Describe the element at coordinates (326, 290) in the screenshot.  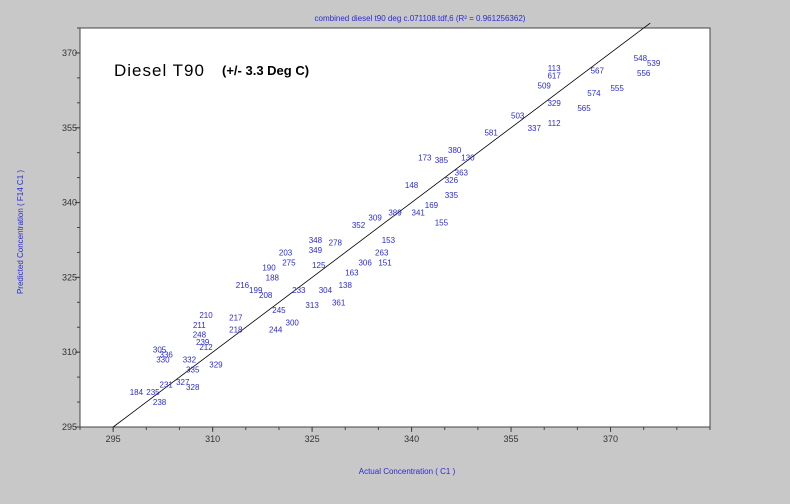
I see `data-point-label: 304` at that location.